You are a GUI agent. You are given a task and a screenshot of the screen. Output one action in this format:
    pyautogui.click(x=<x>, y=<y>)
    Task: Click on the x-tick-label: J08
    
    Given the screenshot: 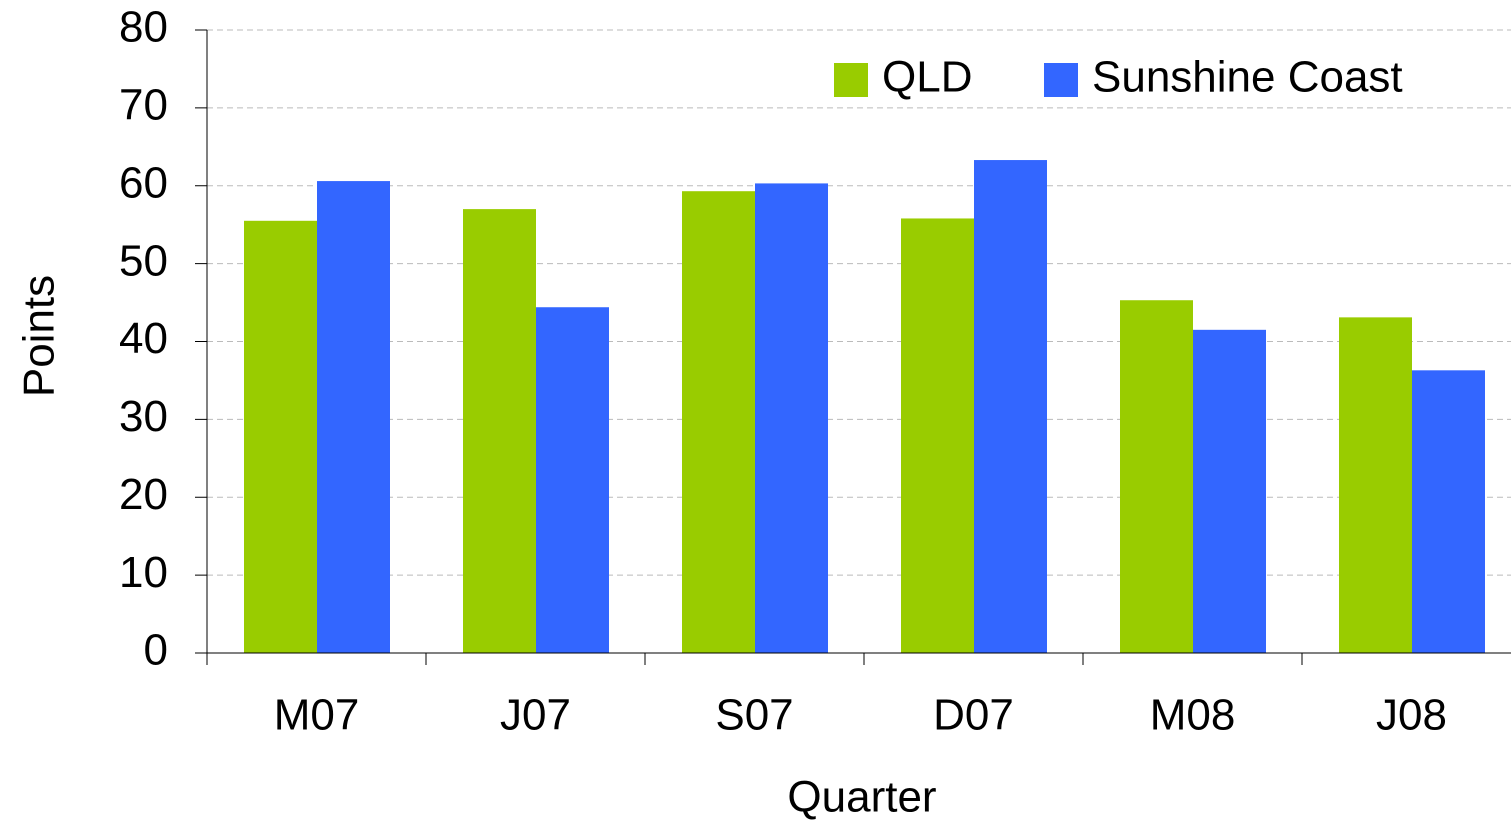 What is the action you would take?
    pyautogui.click(x=1411, y=715)
    